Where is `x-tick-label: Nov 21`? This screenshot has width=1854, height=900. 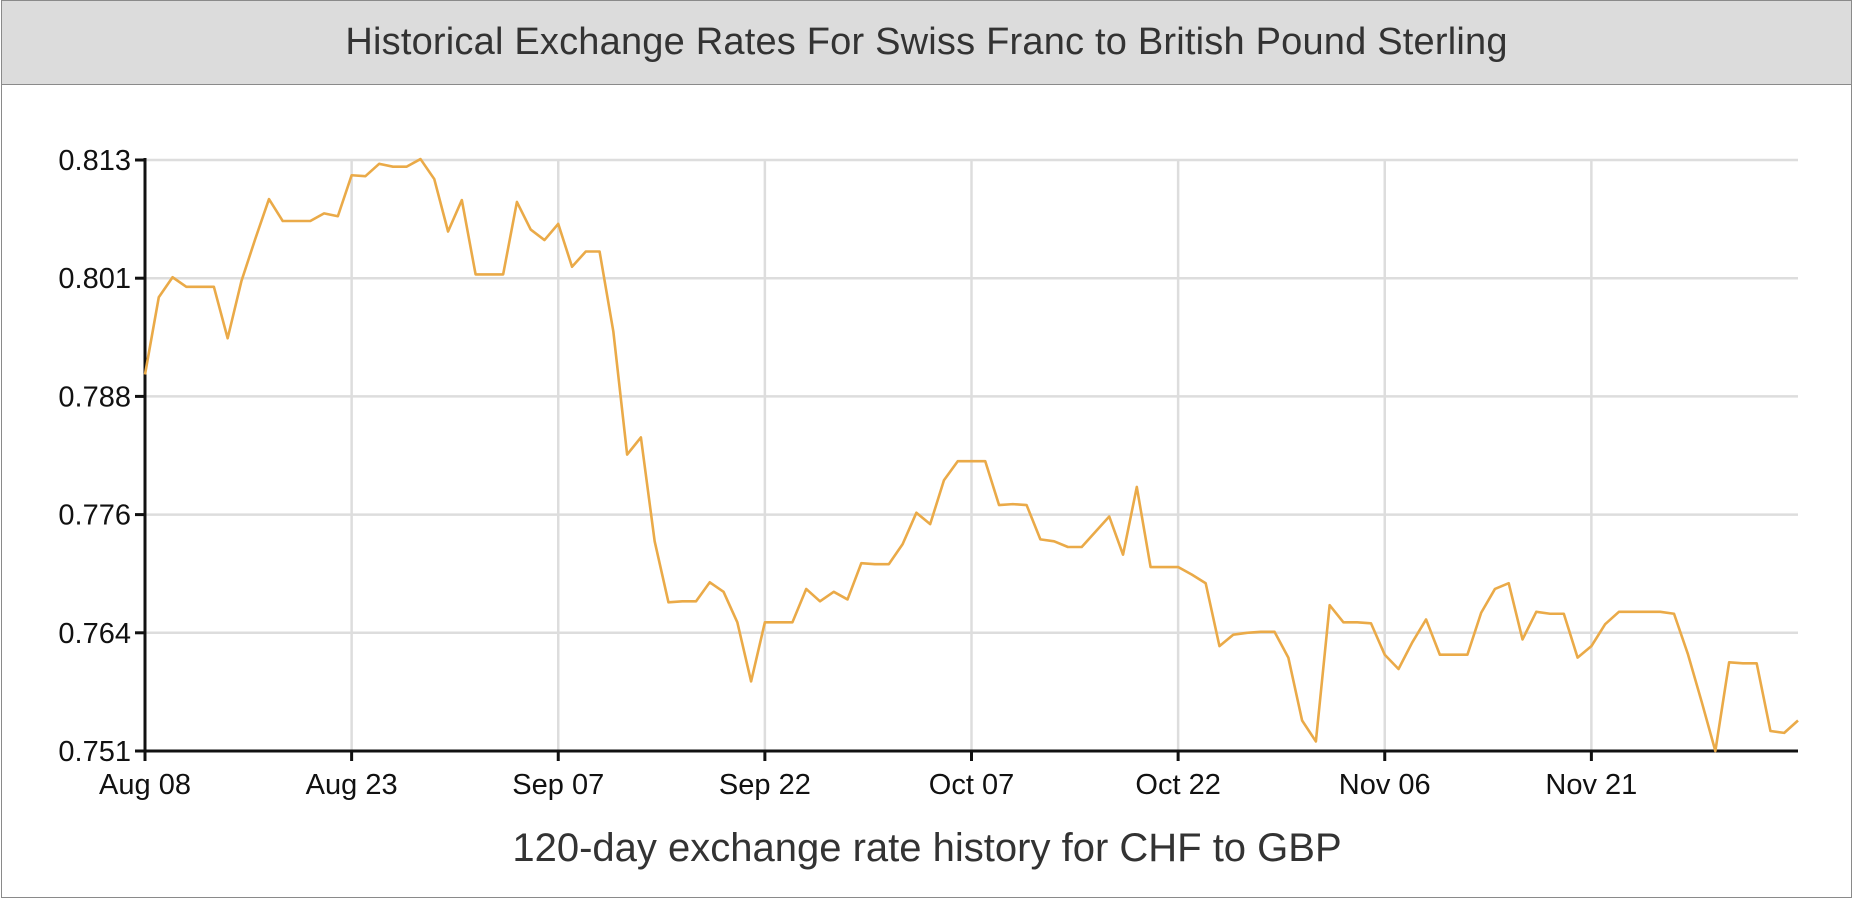
x-tick-label: Nov 21 is located at coordinates (1591, 785).